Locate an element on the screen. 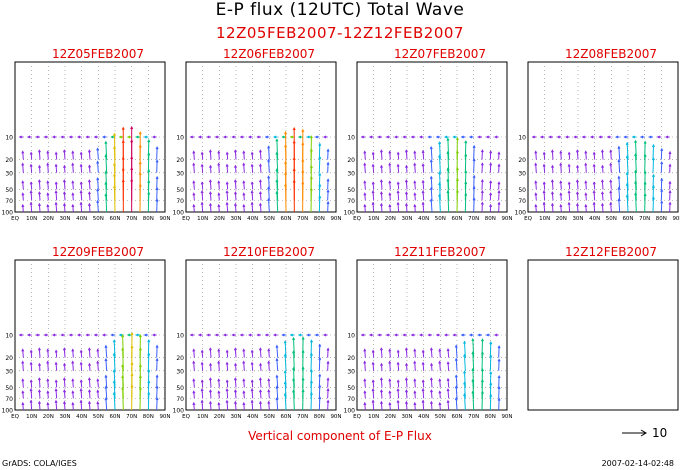  x-tick-label: 90N is located at coordinates (676, 219).